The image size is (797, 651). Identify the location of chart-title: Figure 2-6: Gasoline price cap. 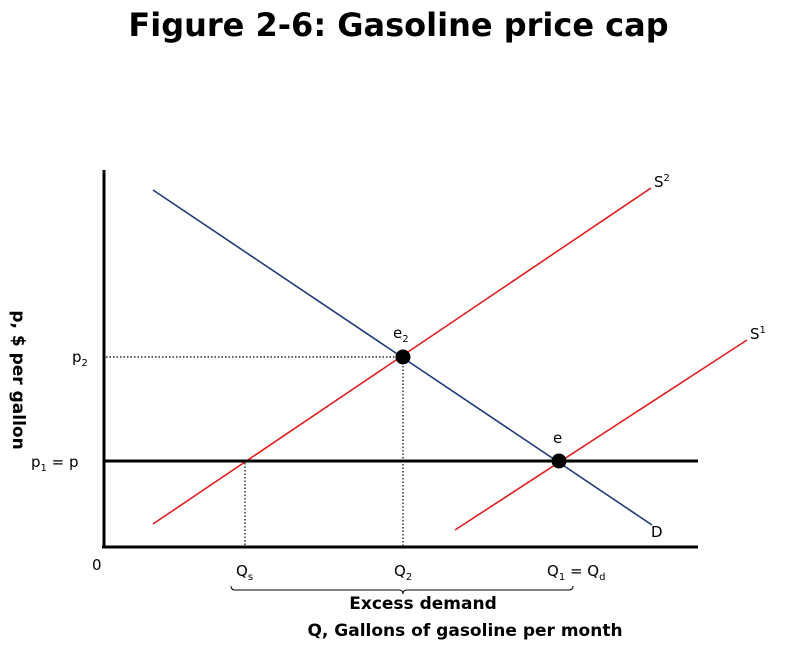
(398, 25).